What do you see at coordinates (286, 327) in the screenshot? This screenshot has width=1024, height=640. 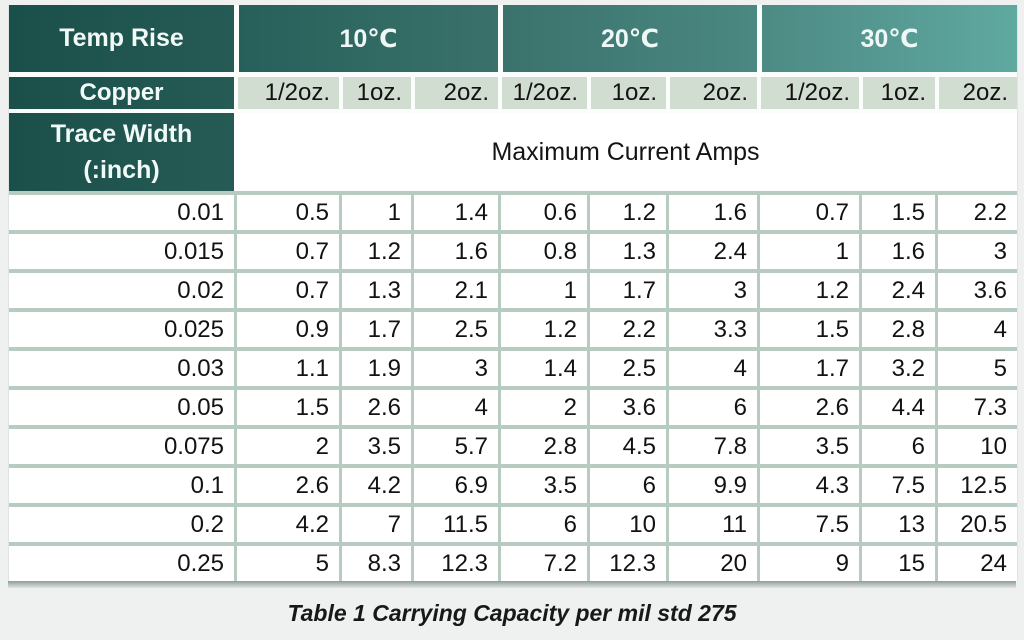 I see `current-value-cell: 0.9` at bounding box center [286, 327].